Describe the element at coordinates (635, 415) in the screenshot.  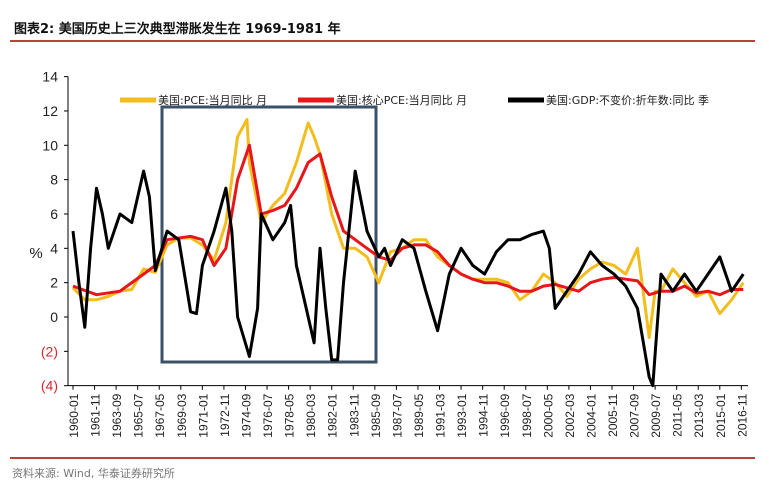
I see `x-tick-label: 2007-09` at that location.